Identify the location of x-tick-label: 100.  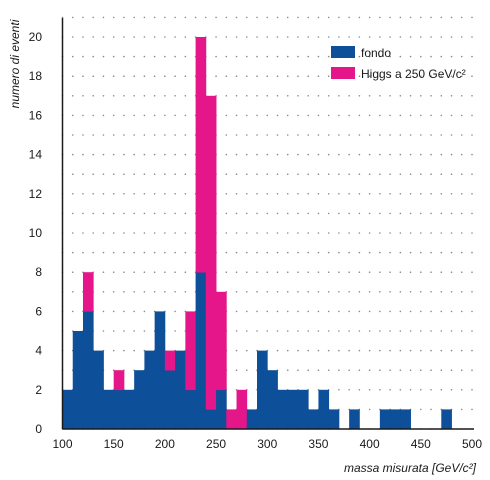
(62, 444).